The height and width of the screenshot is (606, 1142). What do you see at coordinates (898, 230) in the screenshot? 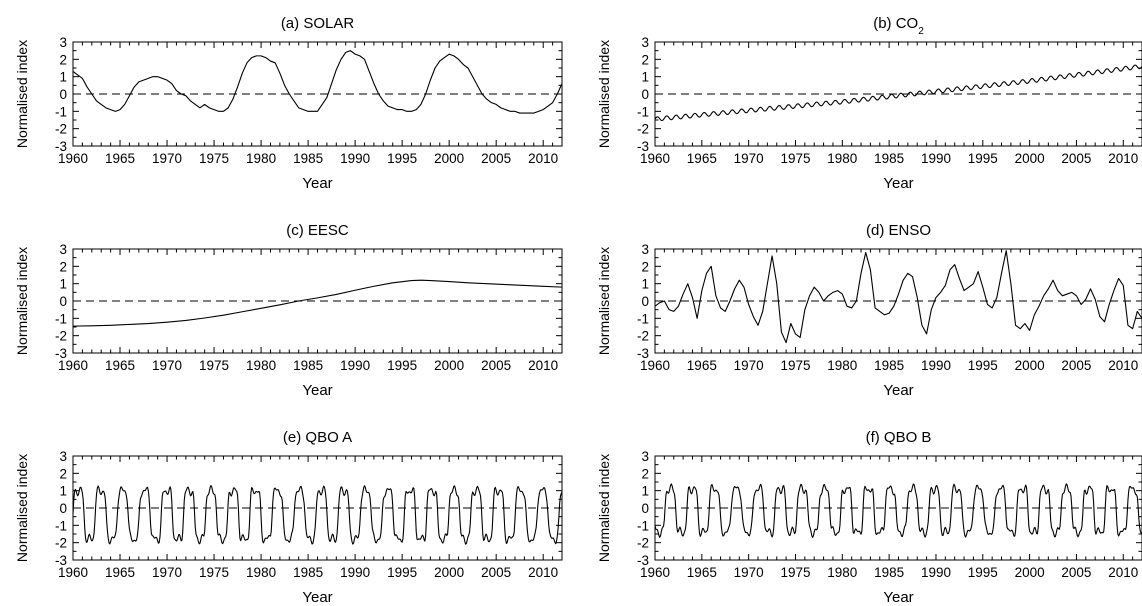
I see `chart-title: (d) ENSO` at bounding box center [898, 230].